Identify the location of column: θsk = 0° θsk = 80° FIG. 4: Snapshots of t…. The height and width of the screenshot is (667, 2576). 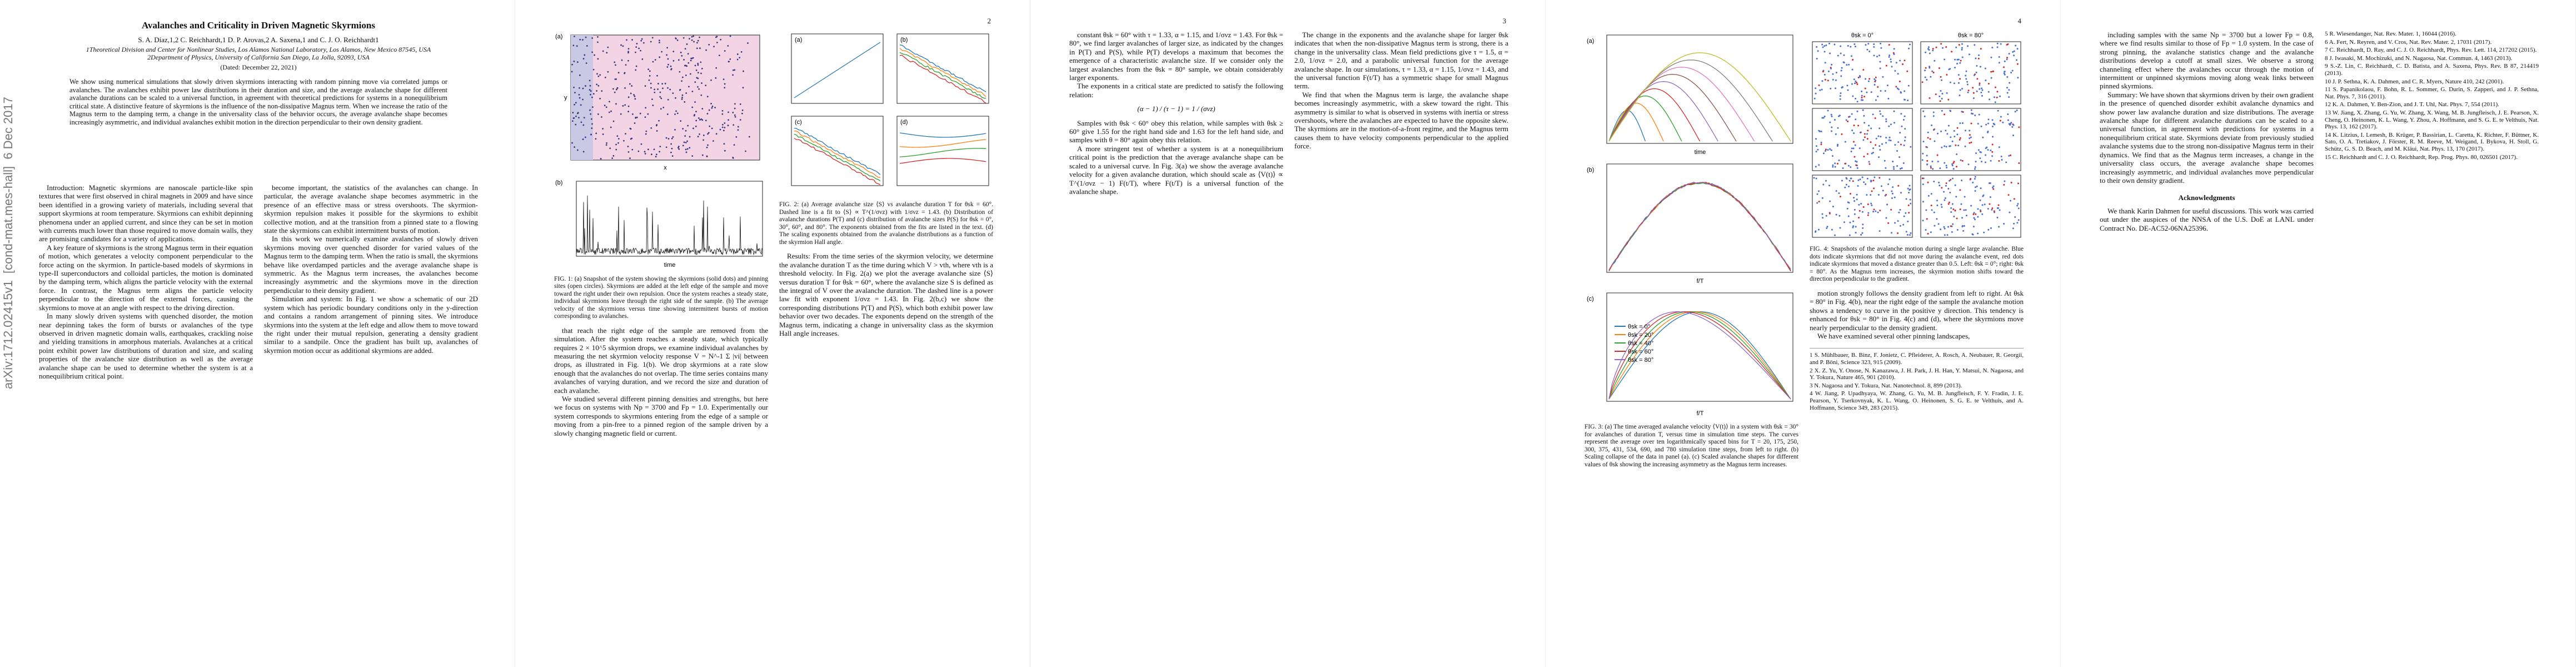
(1917, 339).